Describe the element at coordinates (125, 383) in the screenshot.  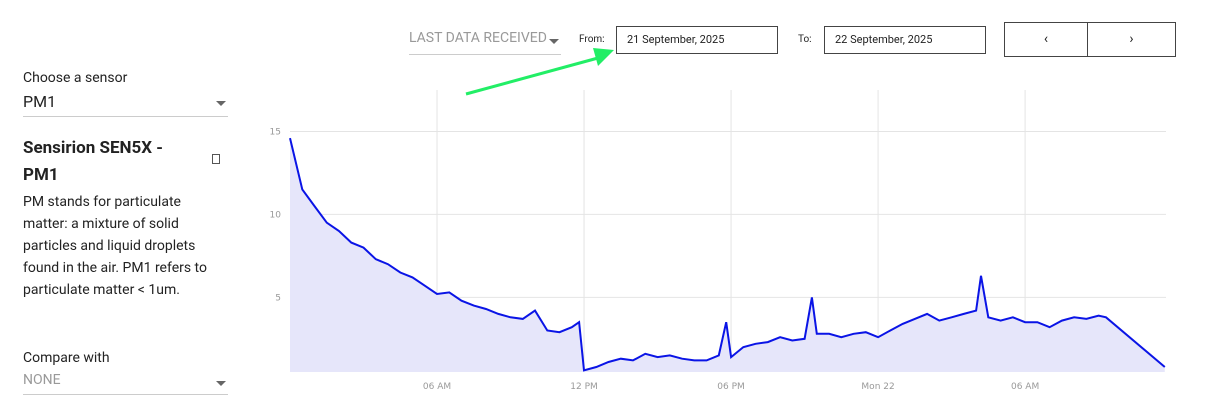
I see `compare-select: NONE` at that location.